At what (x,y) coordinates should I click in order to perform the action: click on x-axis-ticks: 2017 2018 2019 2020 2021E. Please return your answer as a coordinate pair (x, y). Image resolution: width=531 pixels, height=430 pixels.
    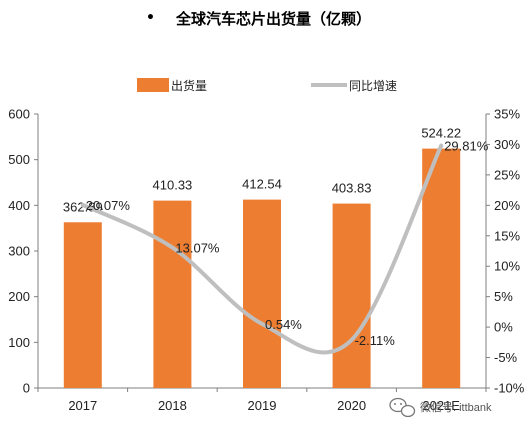
    Looking at the image, I should click on (262, 400).